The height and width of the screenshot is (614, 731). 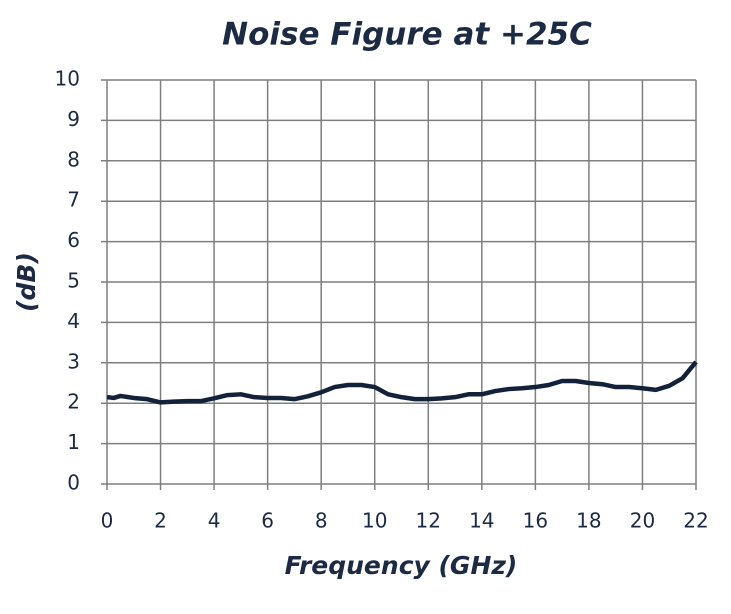 I want to click on y-tick-label: 5, so click(x=73, y=281).